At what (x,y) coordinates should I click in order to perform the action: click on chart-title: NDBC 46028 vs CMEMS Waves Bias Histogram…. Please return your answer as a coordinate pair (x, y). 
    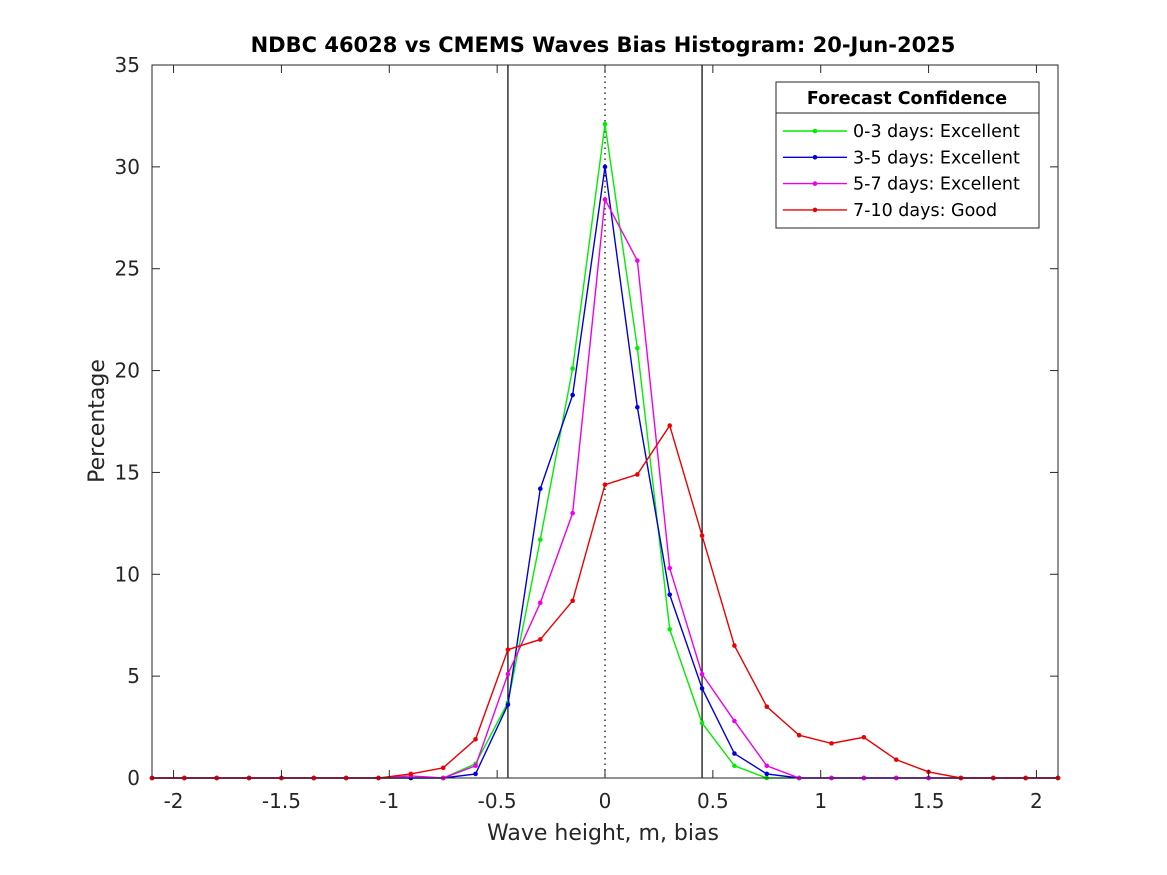
    Looking at the image, I should click on (603, 45).